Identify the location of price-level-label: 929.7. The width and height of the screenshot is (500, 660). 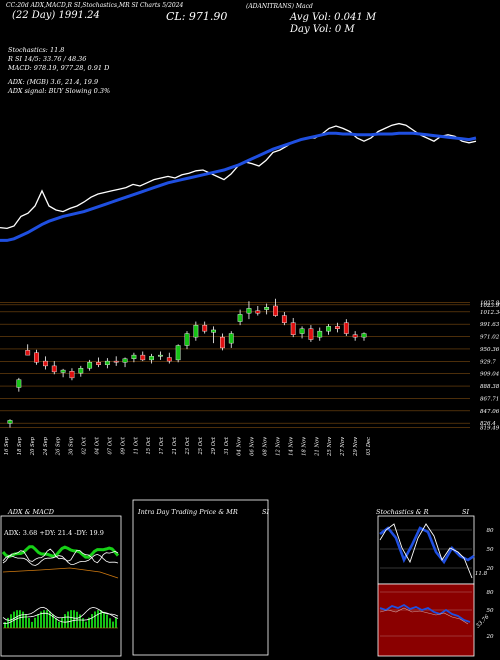
(488, 362).